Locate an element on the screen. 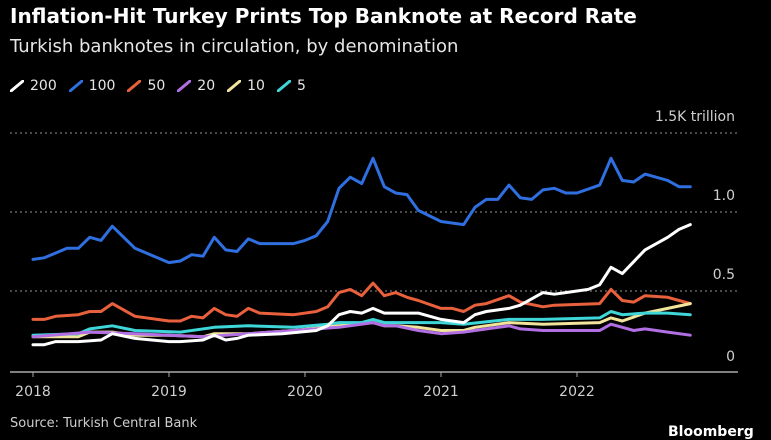  x-tick-label: 2019 is located at coordinates (169, 392).